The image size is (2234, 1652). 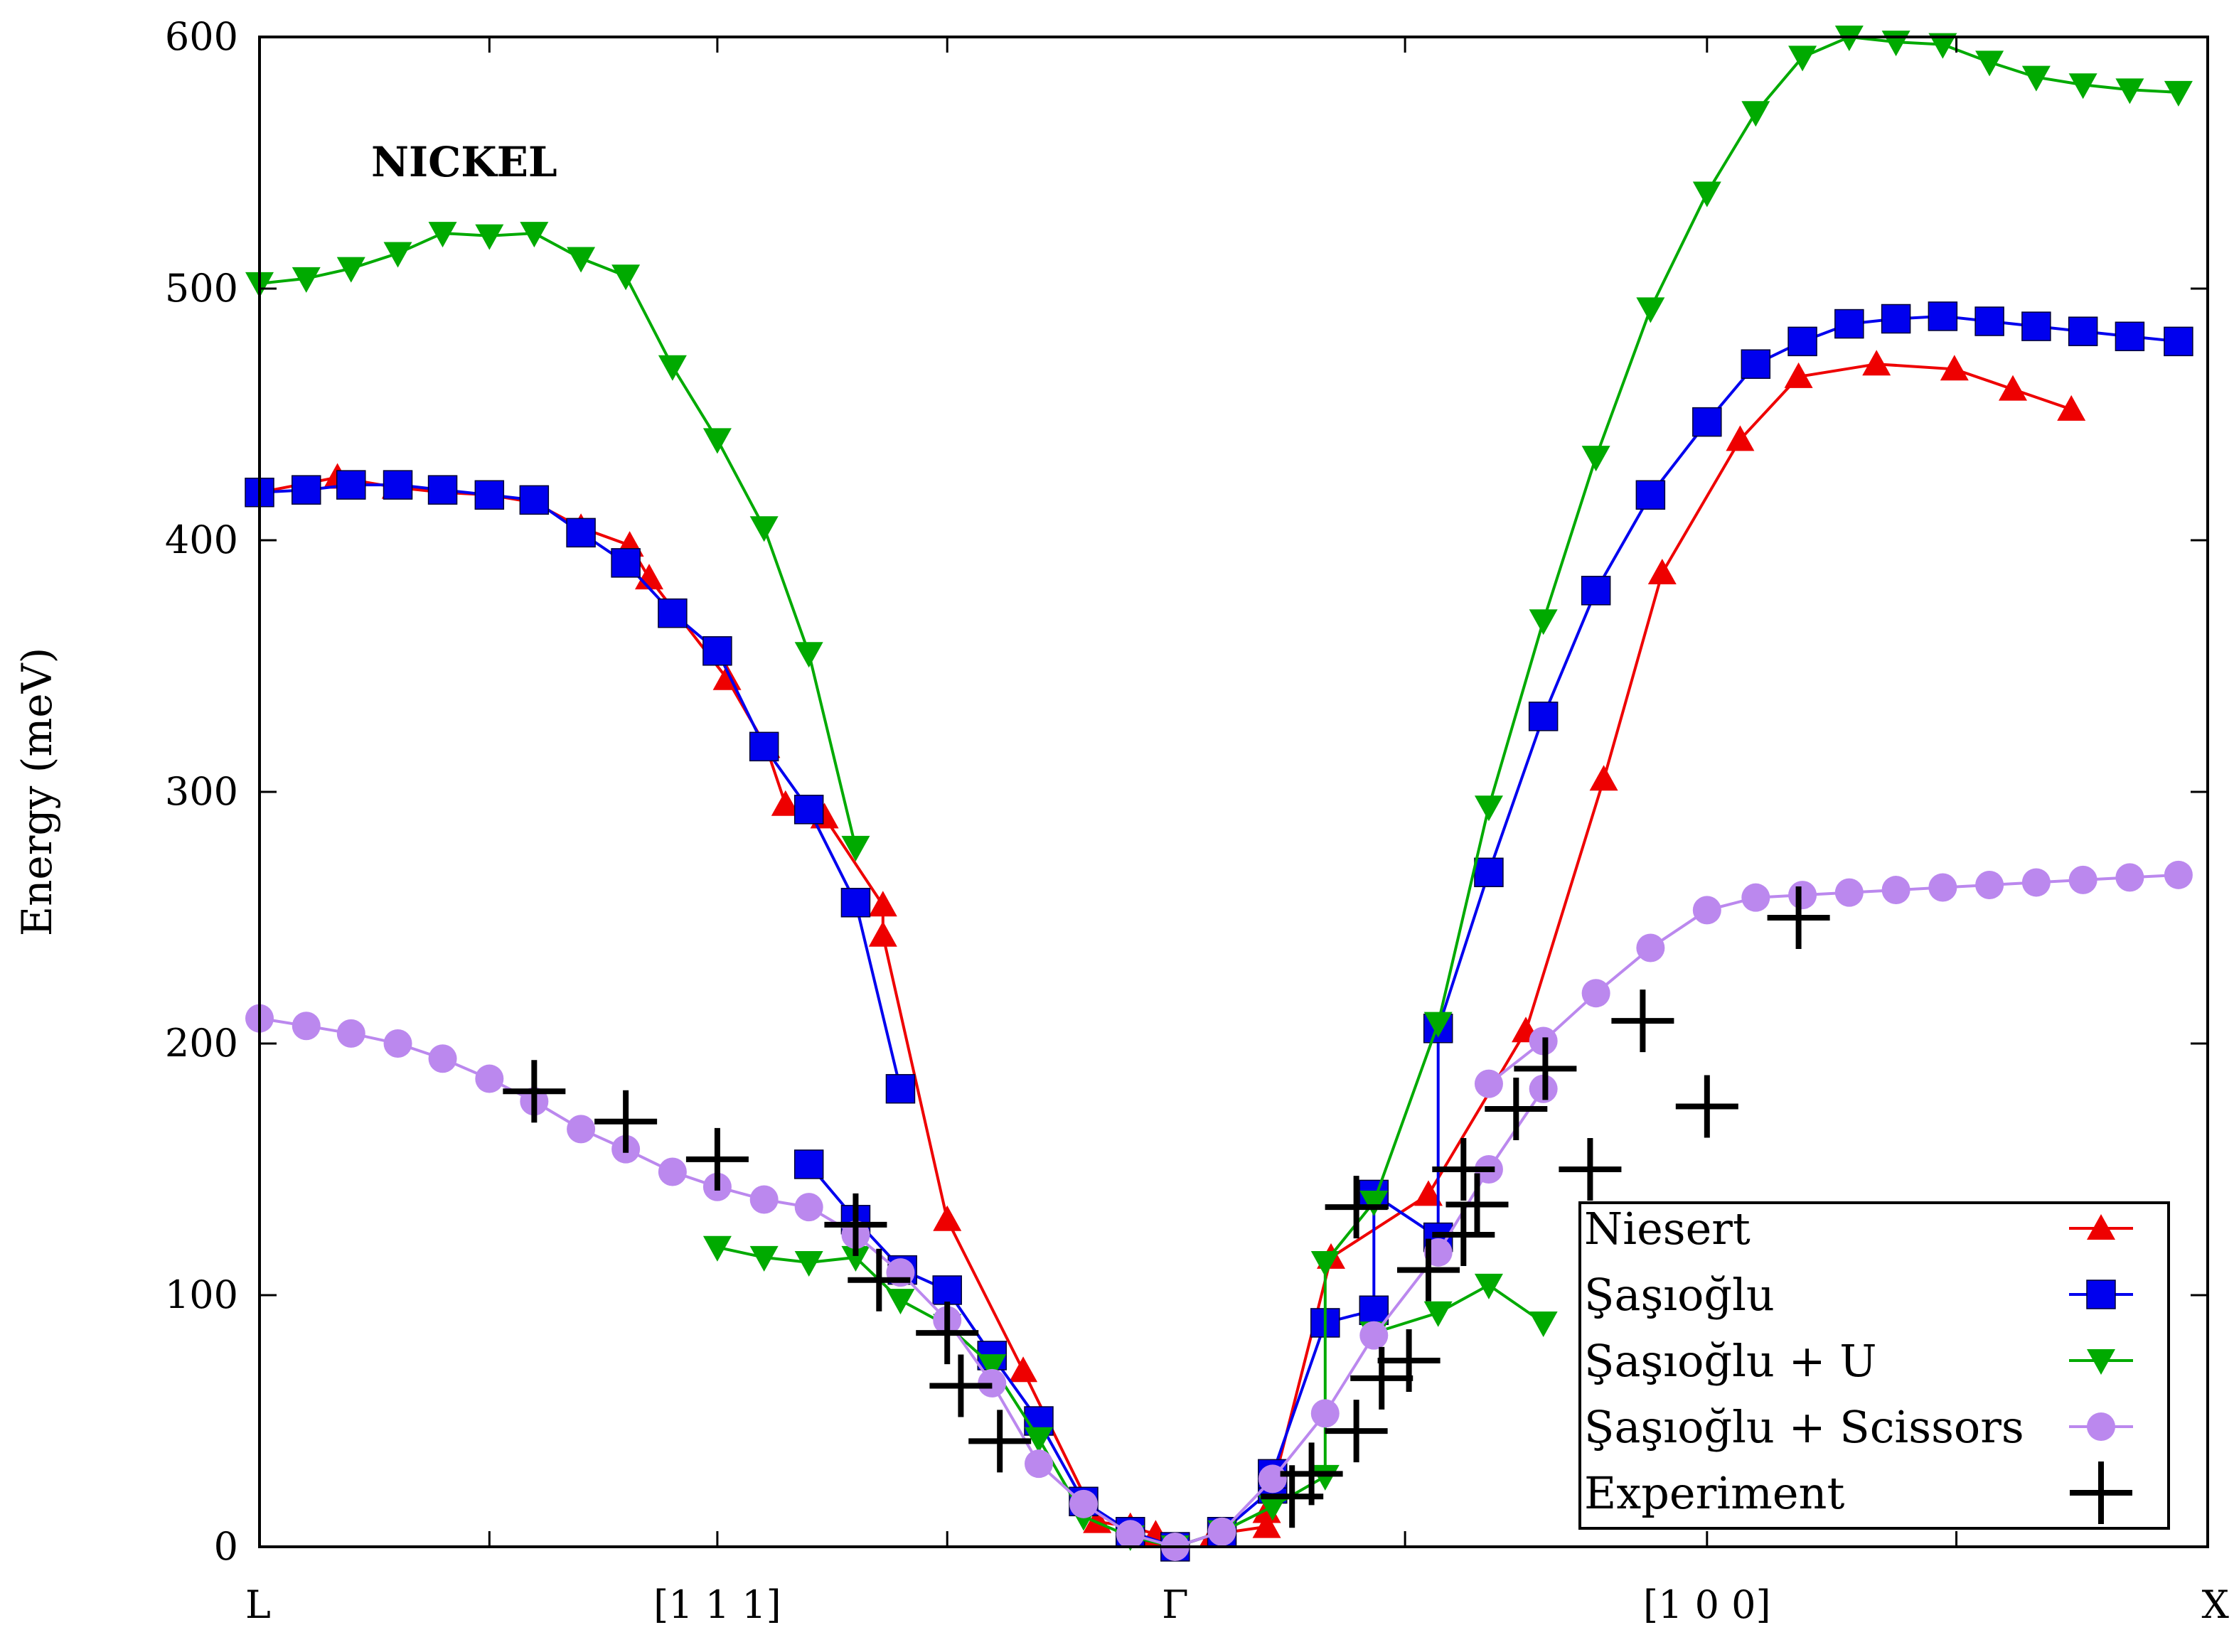 What do you see at coordinates (201, 1043) in the screenshot?
I see `y-tick-label: 200` at bounding box center [201, 1043].